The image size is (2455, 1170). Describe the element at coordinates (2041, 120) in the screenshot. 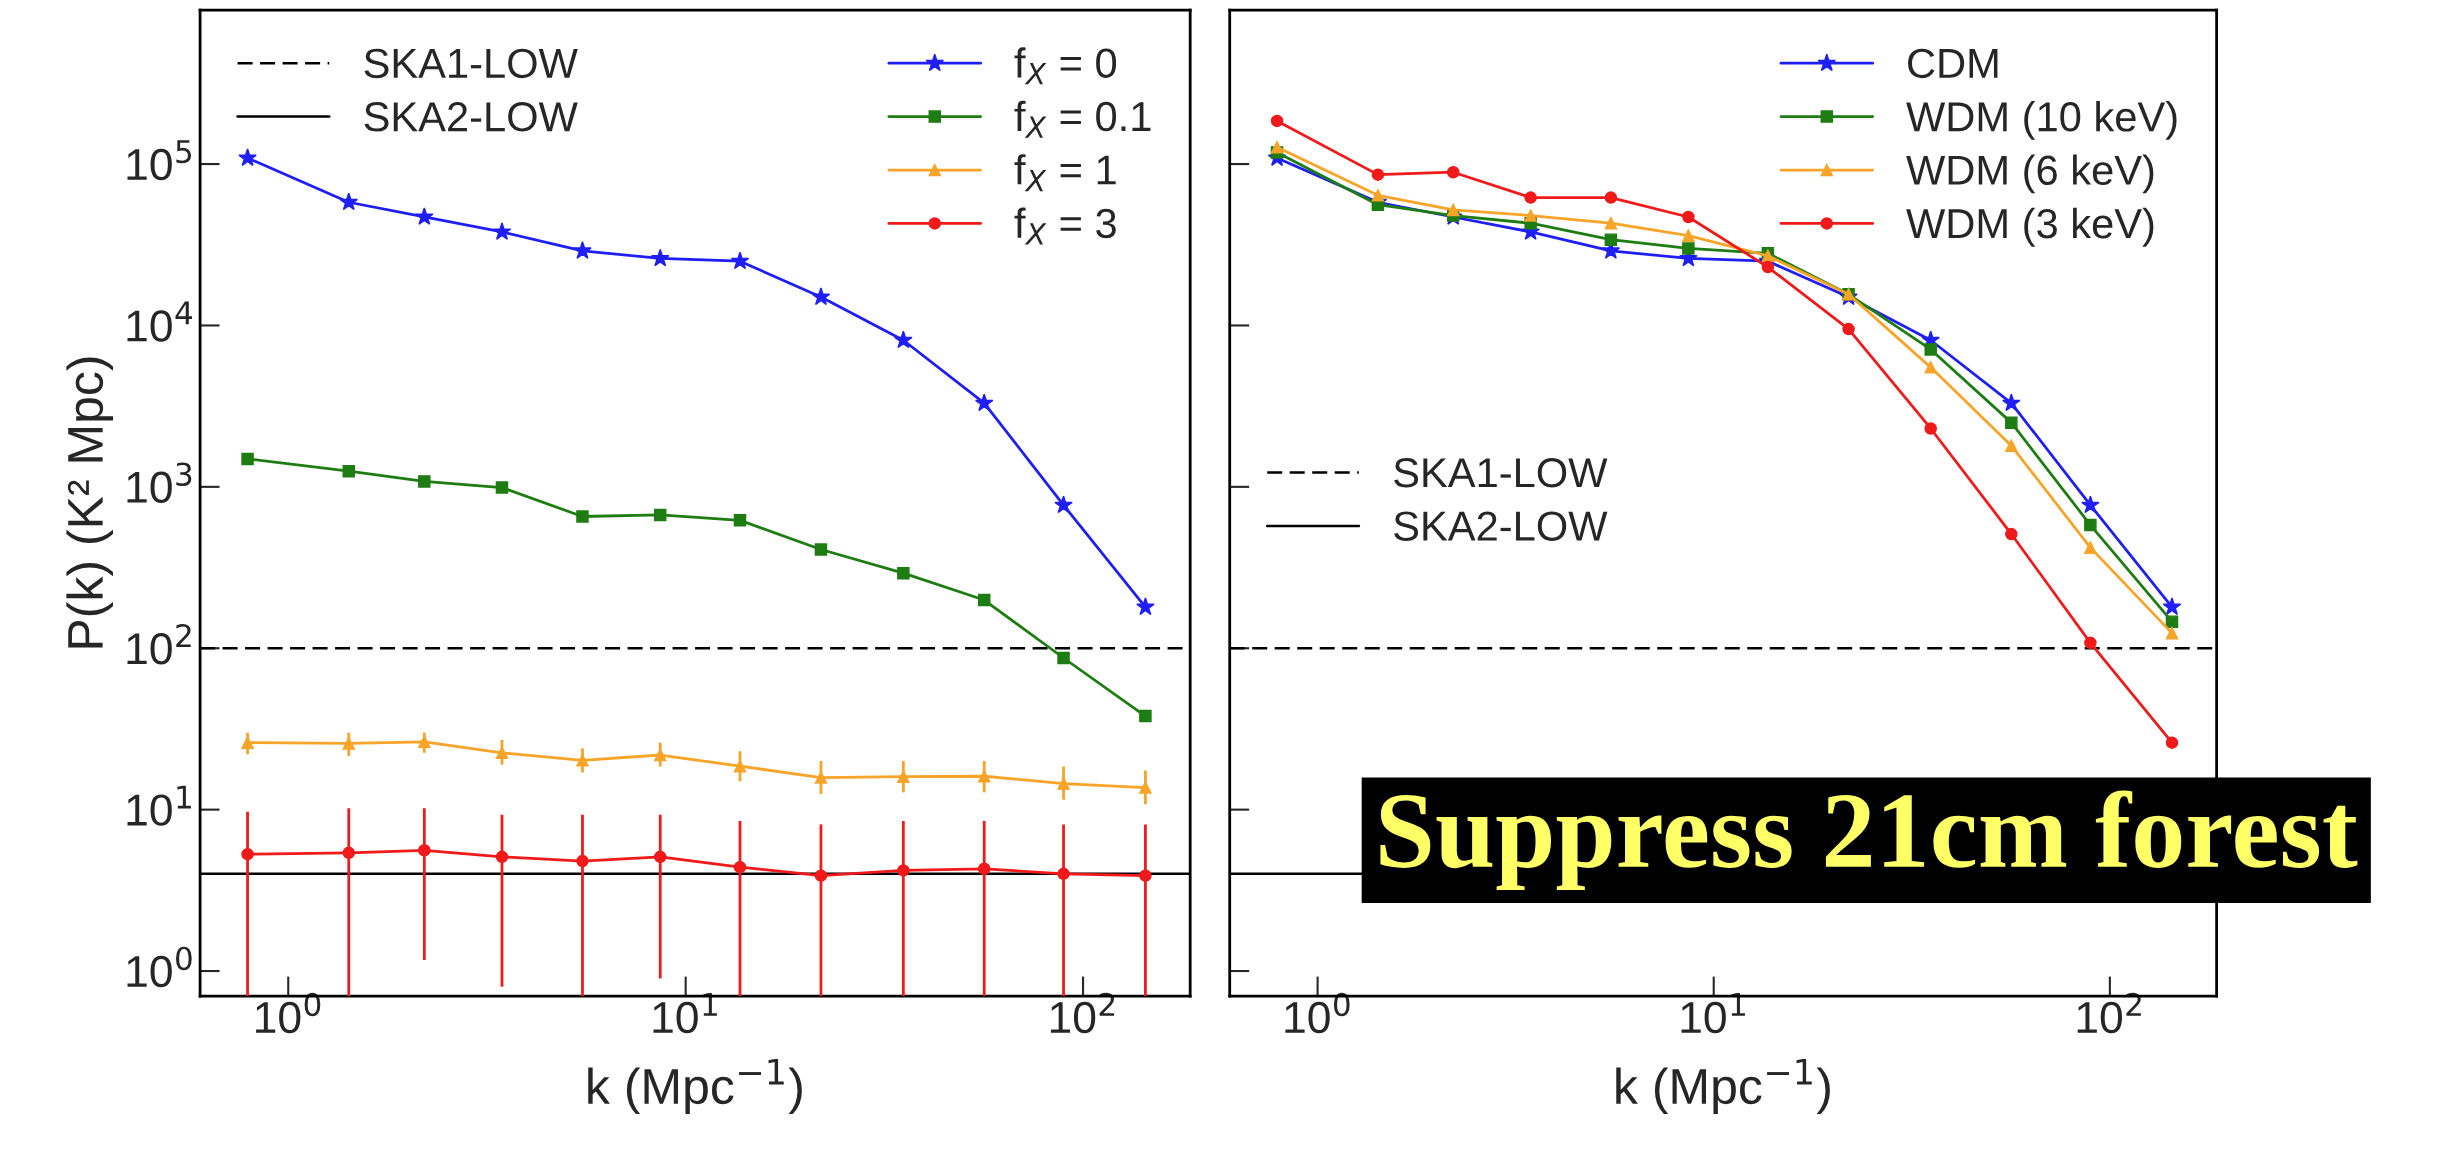

I see `legend-label: WDM (10 keV)` at that location.